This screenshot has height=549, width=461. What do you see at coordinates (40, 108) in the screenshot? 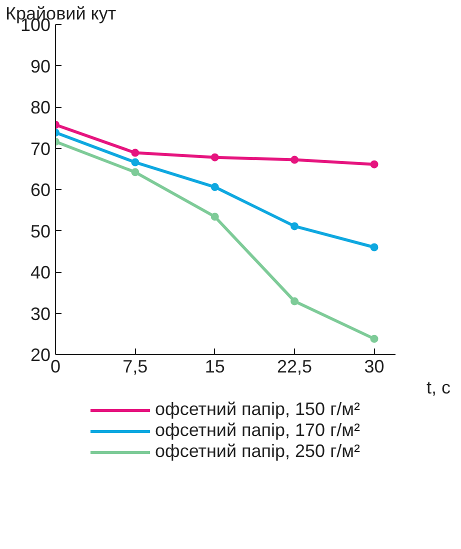
I see `y-tick-label: 80` at bounding box center [40, 108].